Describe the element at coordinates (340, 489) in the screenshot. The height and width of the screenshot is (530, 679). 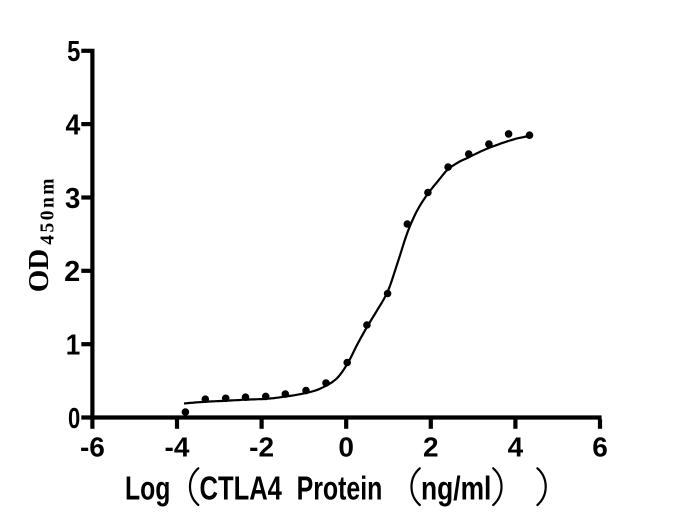
I see `svg-text: Protein` at that location.